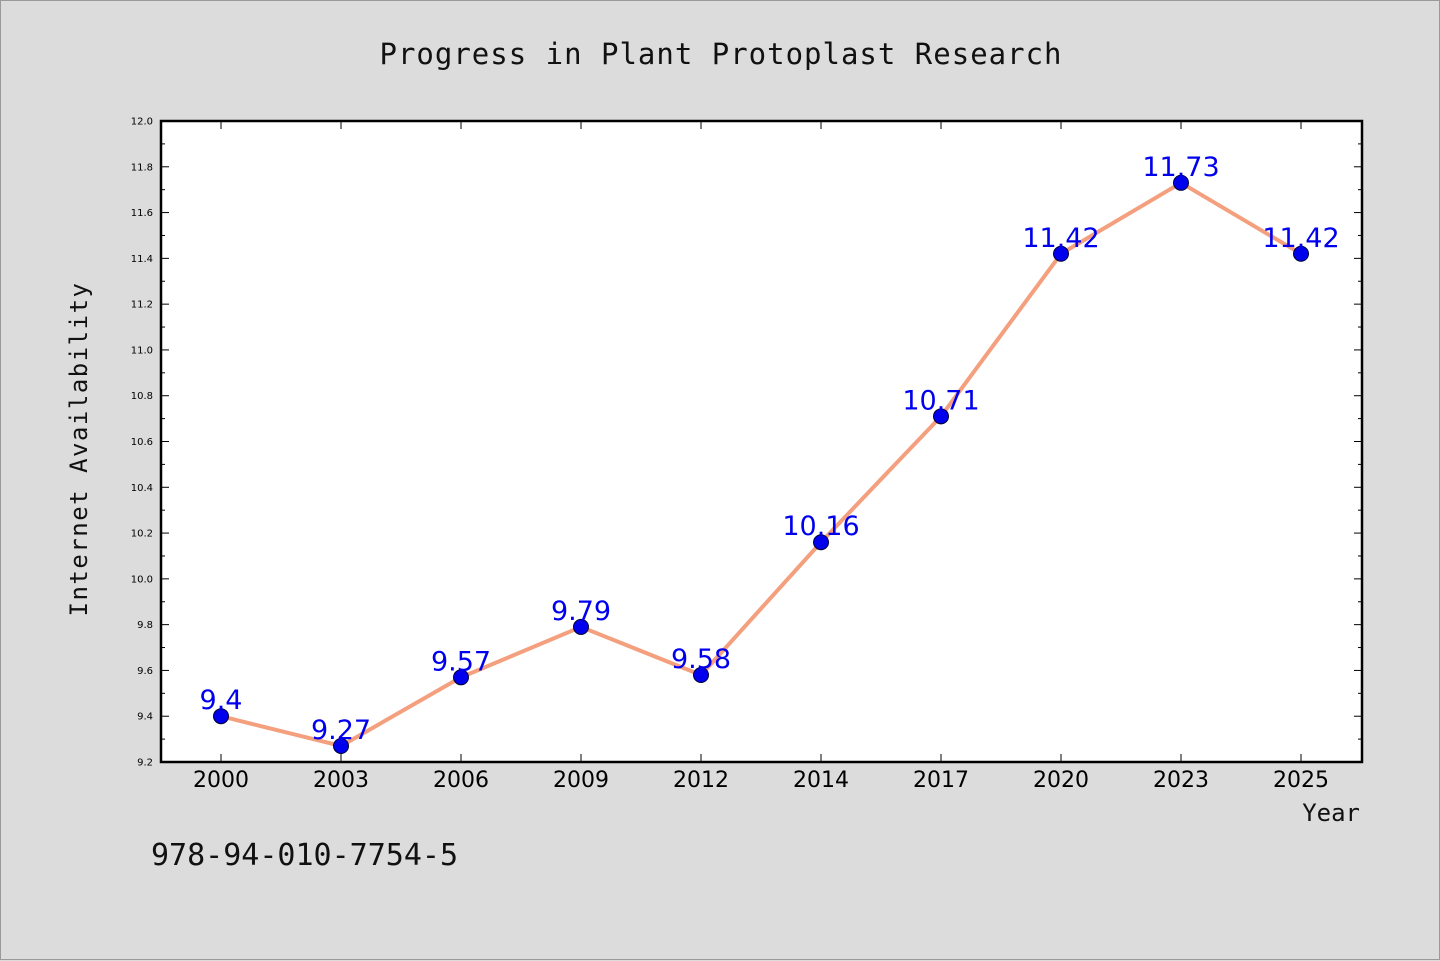 The height and width of the screenshot is (961, 1440). Describe the element at coordinates (821, 780) in the screenshot. I see `x-tick-label-5: 2014` at that location.